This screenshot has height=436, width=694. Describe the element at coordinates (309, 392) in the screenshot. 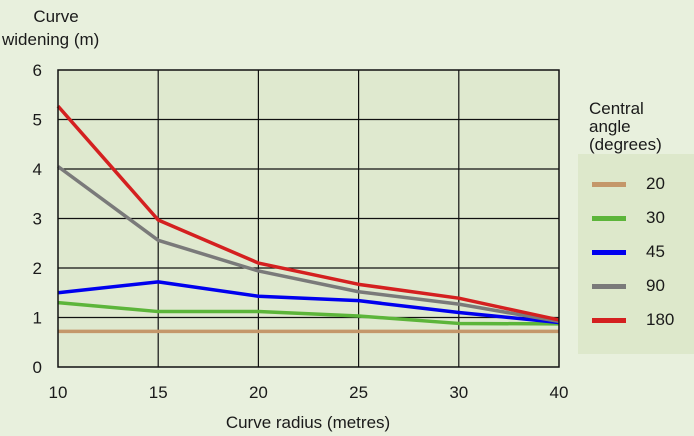

I see `x-tick-labels: 10 15 20 25 30 40` at that location.